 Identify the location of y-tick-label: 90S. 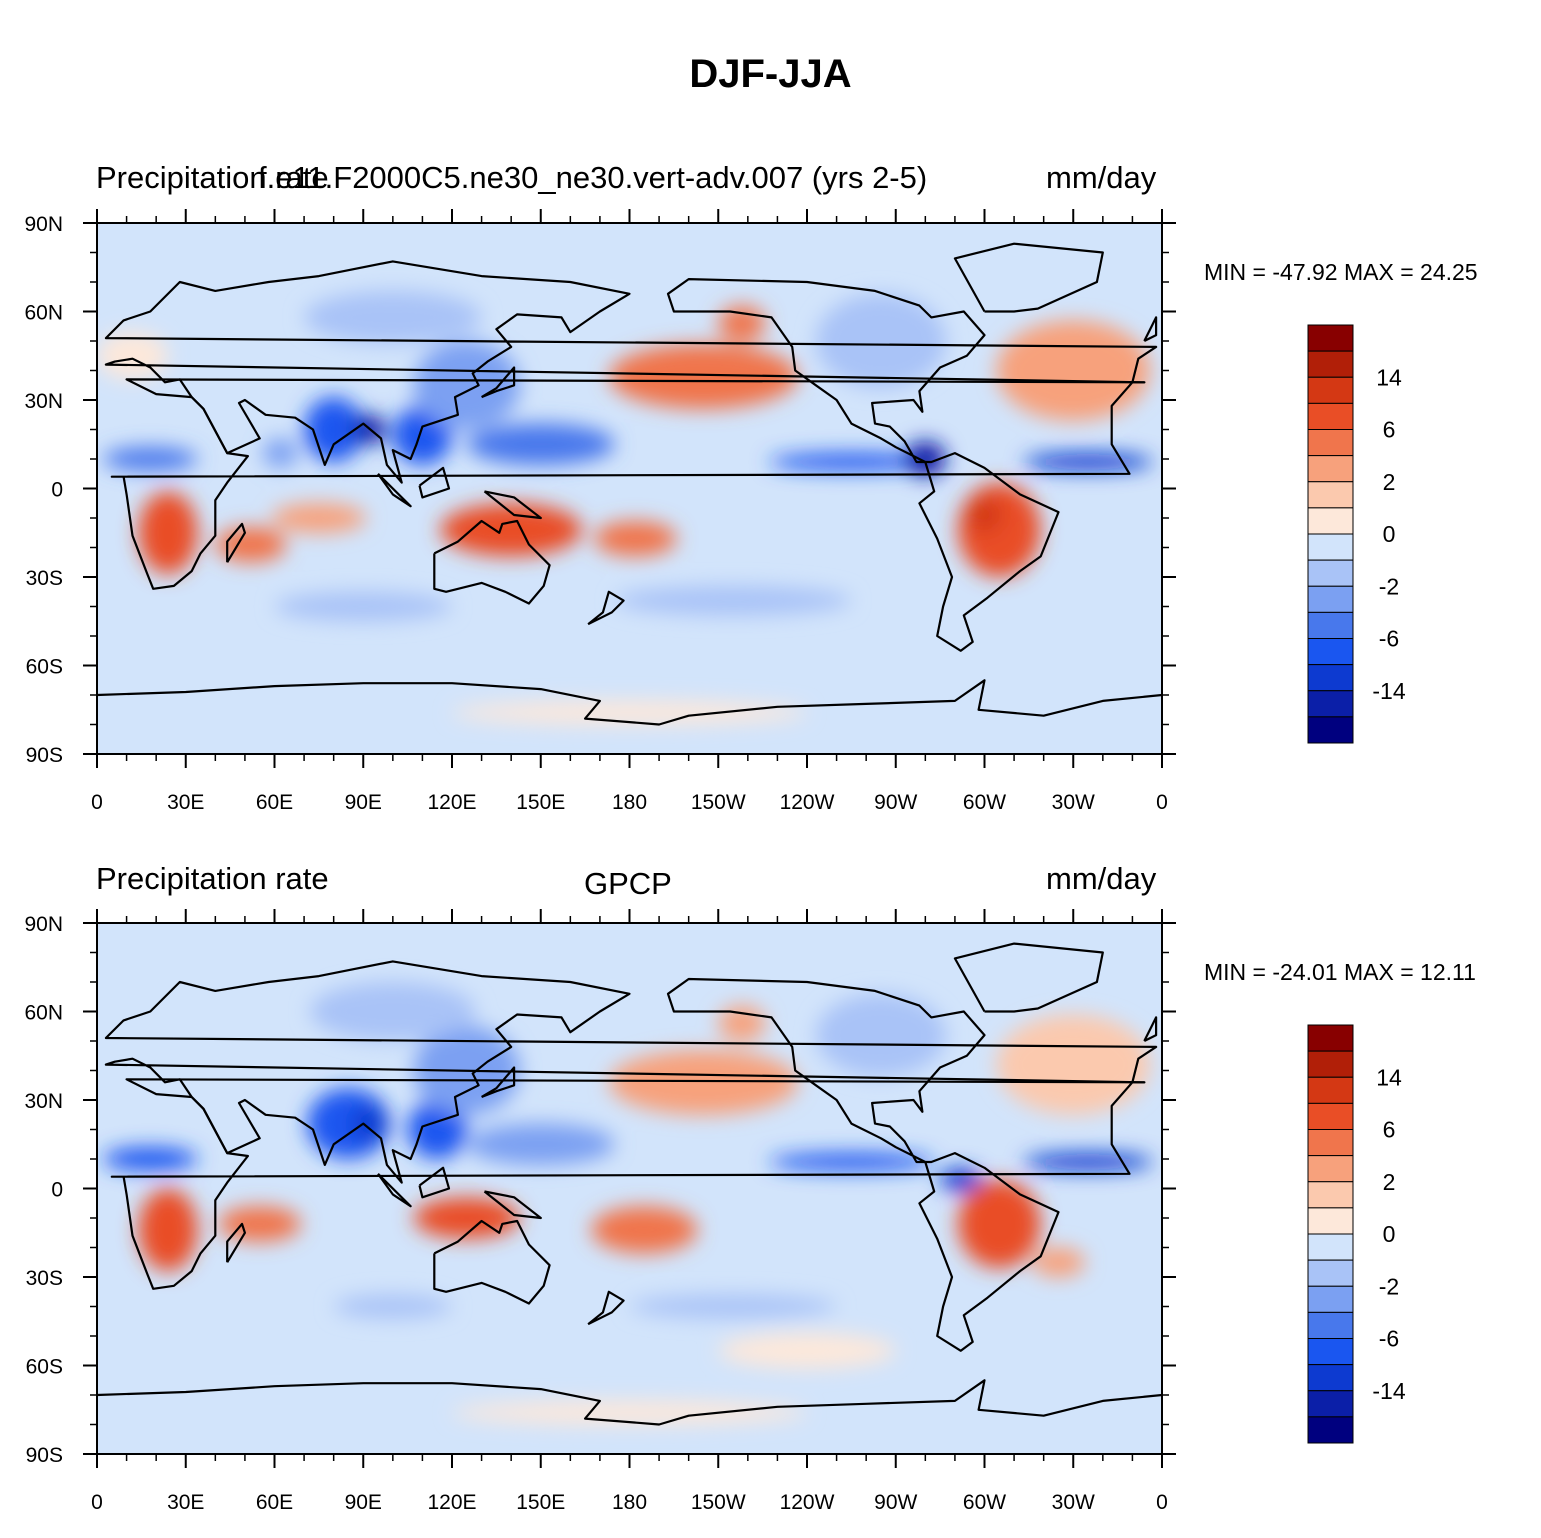
(44, 1455).